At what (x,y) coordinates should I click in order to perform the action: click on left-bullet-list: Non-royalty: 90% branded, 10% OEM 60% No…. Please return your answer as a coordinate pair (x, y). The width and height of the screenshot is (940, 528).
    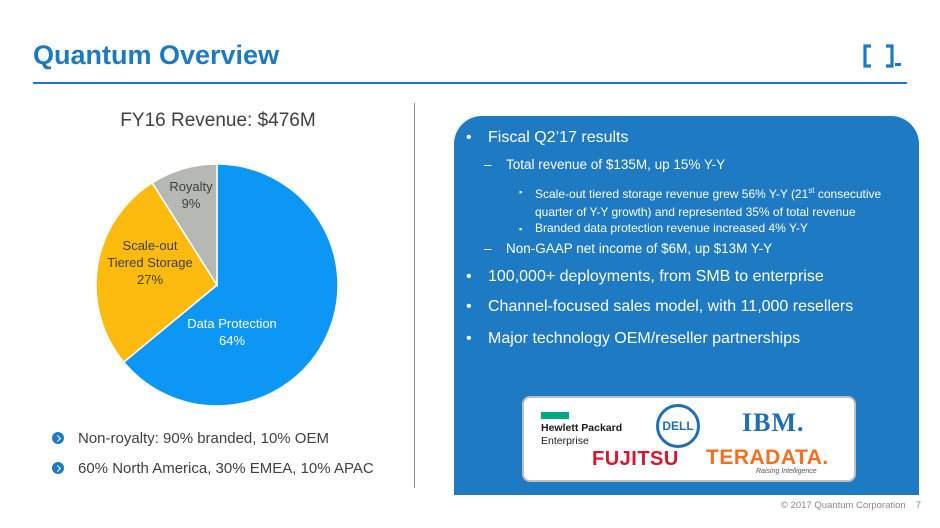
    Looking at the image, I should click on (213, 453).